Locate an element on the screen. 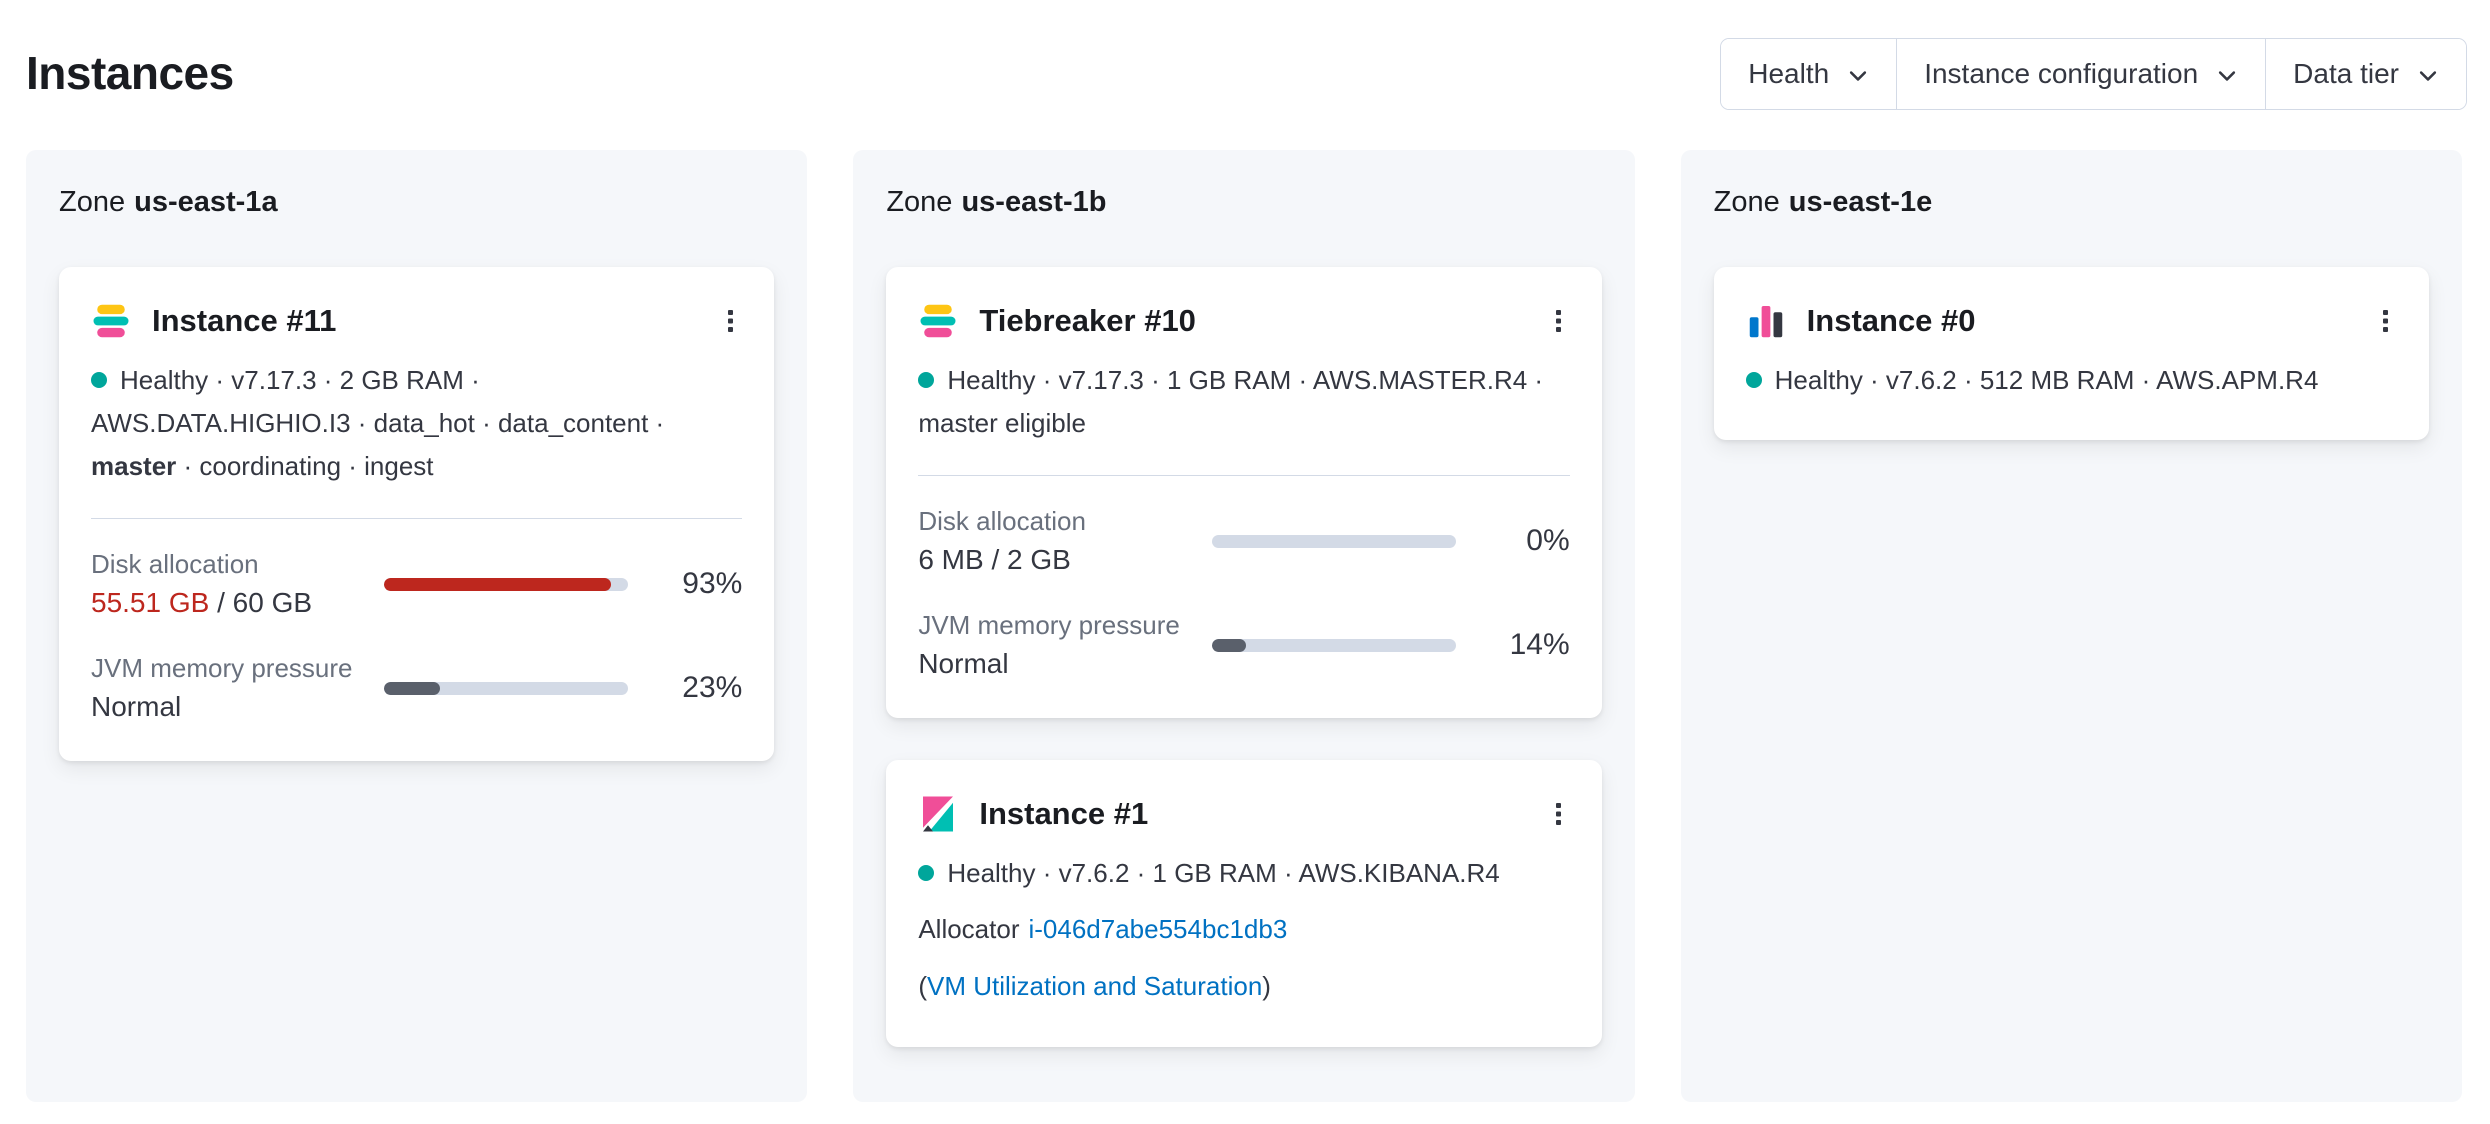 The image size is (2490, 1124). instance-title: Instance #11 is located at coordinates (244, 320).